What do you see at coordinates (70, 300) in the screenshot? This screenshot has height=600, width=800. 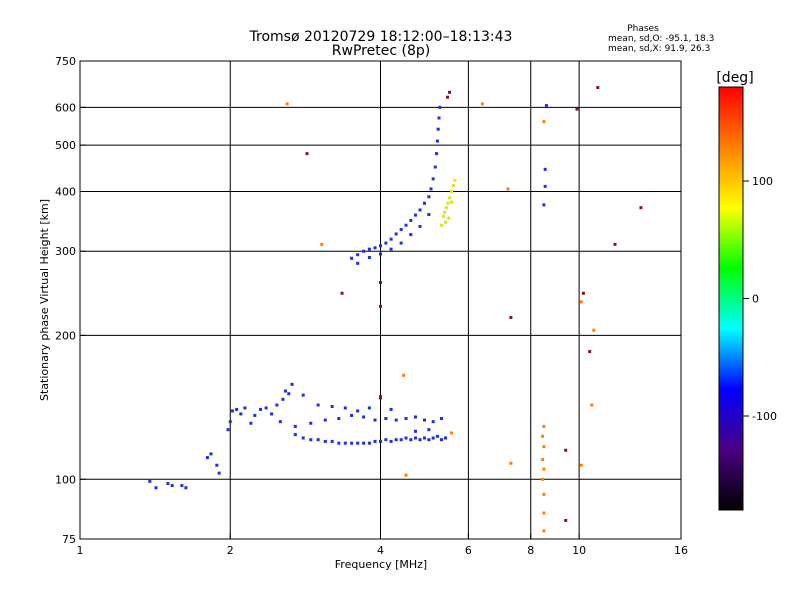 I see `y-axis-ticks: 75 100 200 300 400 500 600 750` at bounding box center [70, 300].